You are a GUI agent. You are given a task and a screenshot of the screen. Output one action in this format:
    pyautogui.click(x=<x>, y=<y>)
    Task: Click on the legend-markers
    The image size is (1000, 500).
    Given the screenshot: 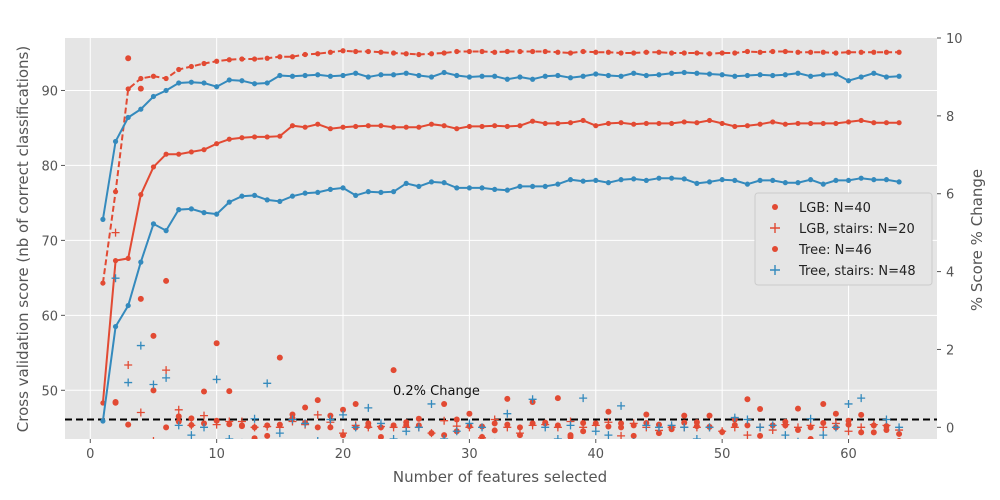 What is the action you would take?
    pyautogui.click(x=775, y=239)
    